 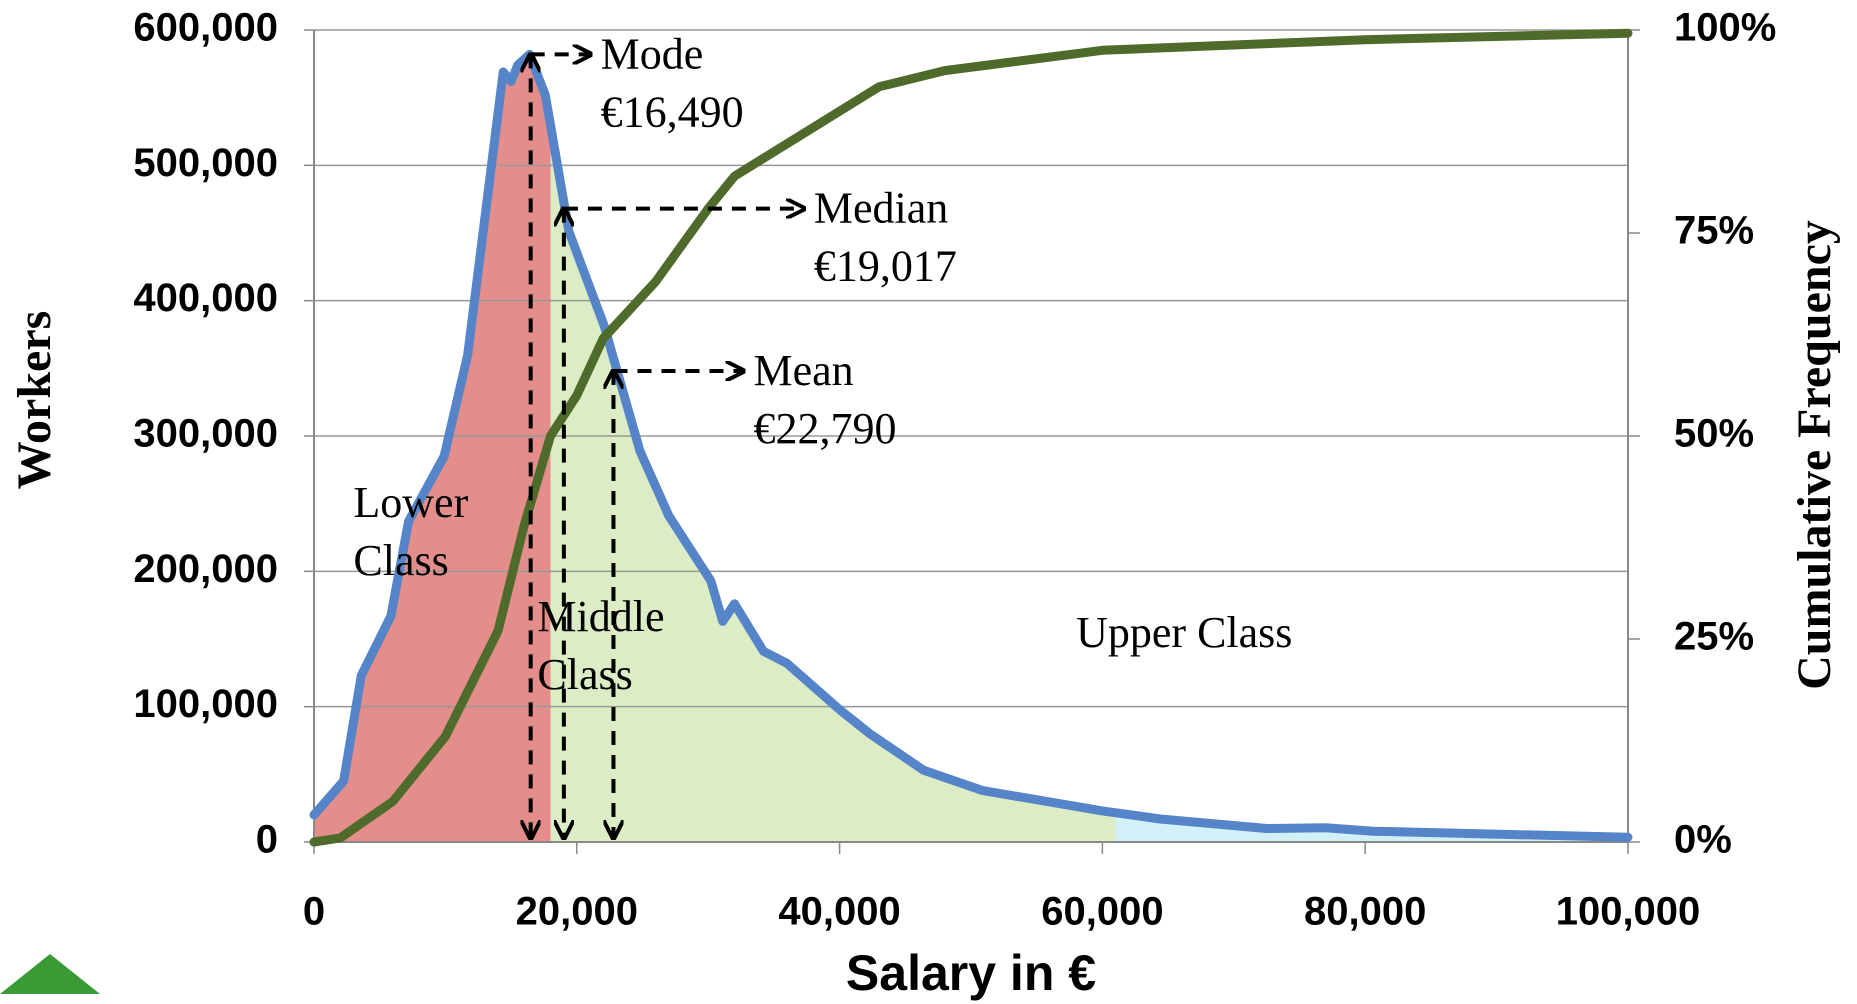 I want to click on y2-tick-label: 0%, so click(x=1703, y=840).